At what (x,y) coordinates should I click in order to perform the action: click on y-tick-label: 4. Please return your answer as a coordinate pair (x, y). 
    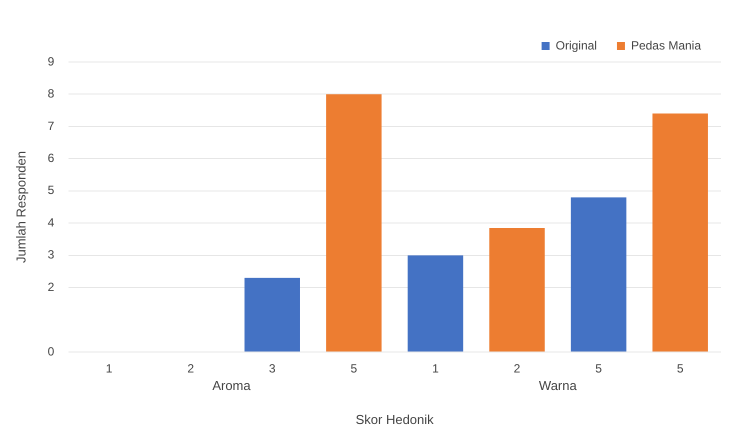
    Looking at the image, I should click on (51, 222).